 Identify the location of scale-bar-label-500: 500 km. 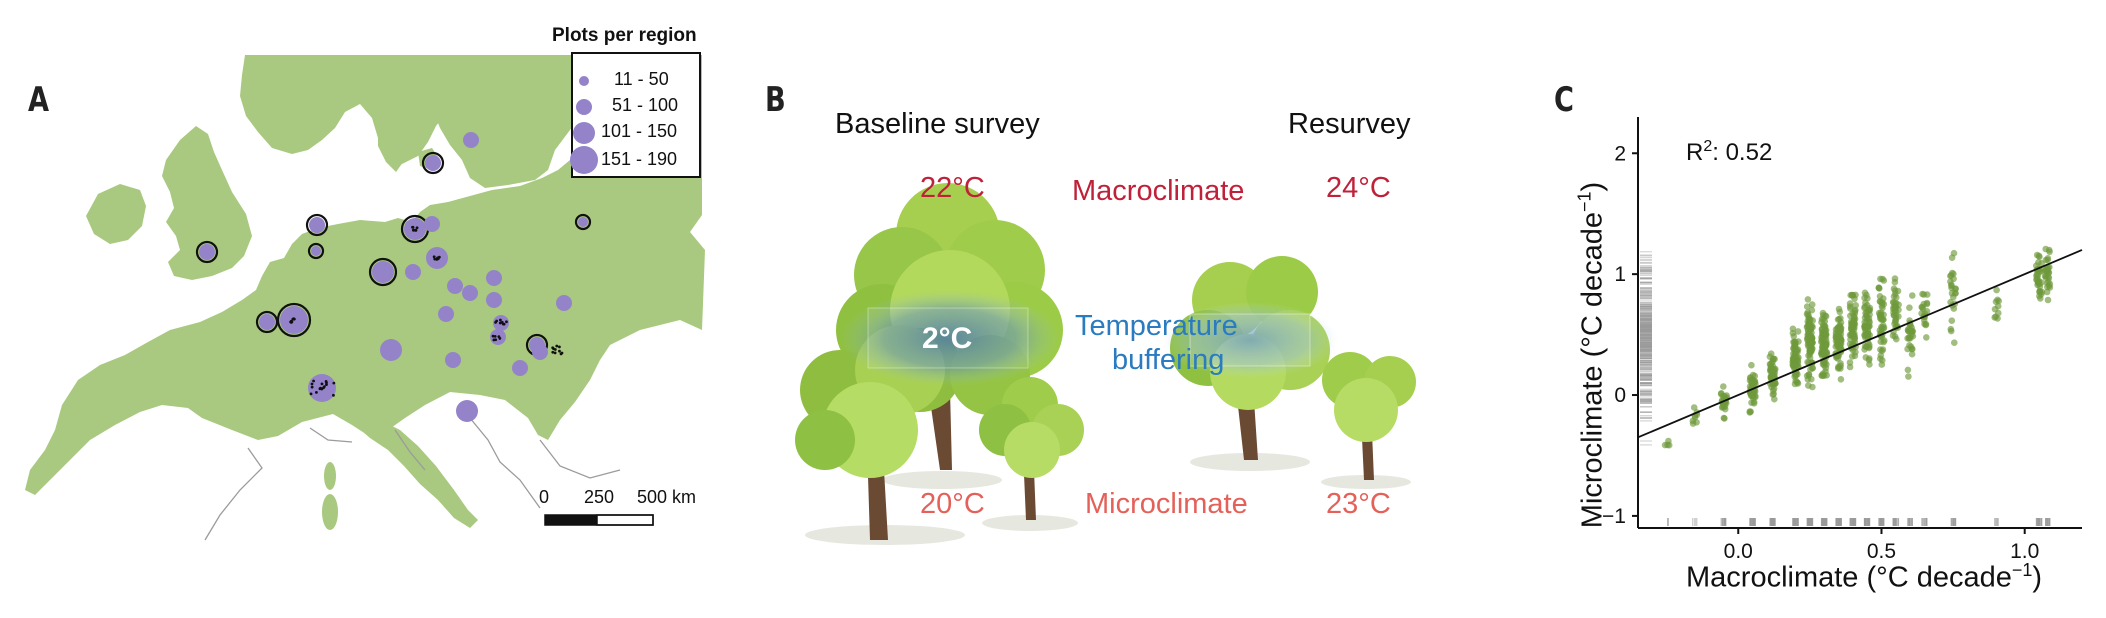
(667, 497).